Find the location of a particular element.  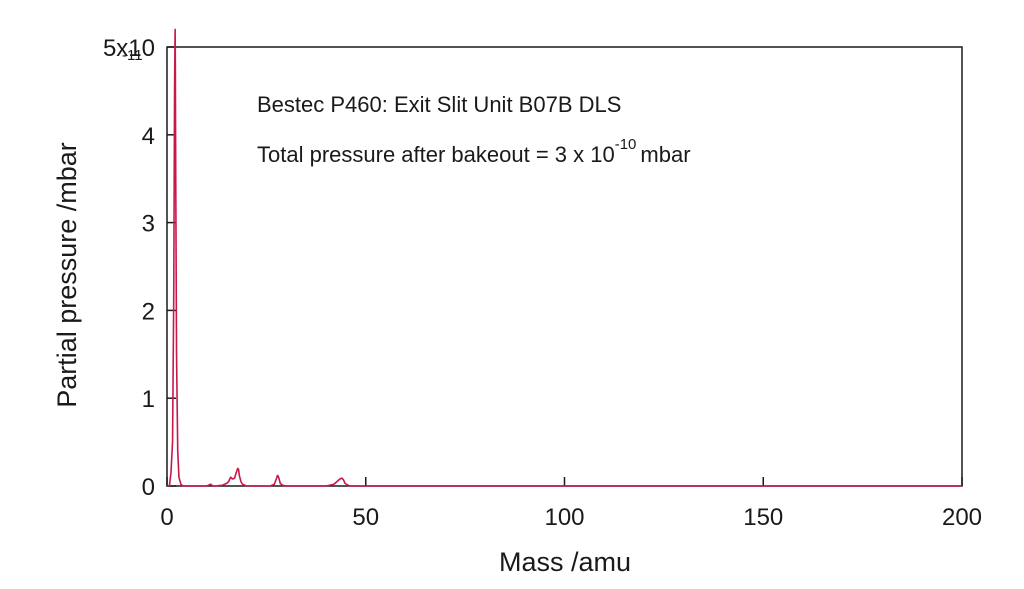

y-axis-label: Partial pressure /mbar is located at coordinates (67, 275).